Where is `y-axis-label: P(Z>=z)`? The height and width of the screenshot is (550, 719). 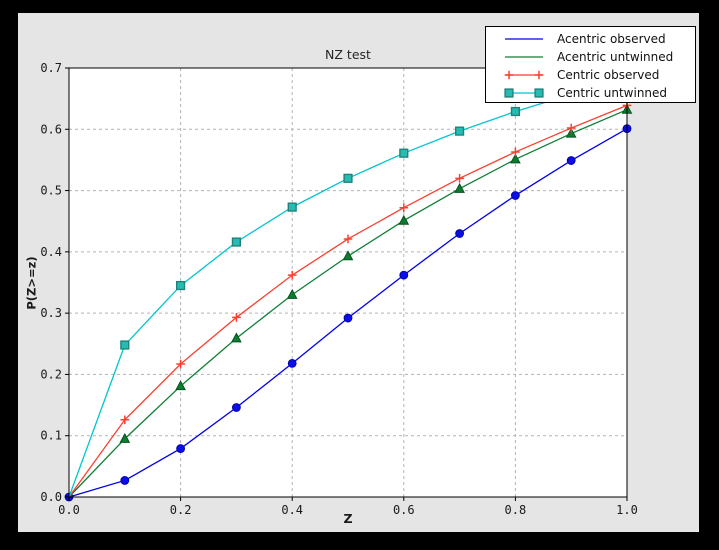 y-axis-label: P(Z>=z) is located at coordinates (32, 282).